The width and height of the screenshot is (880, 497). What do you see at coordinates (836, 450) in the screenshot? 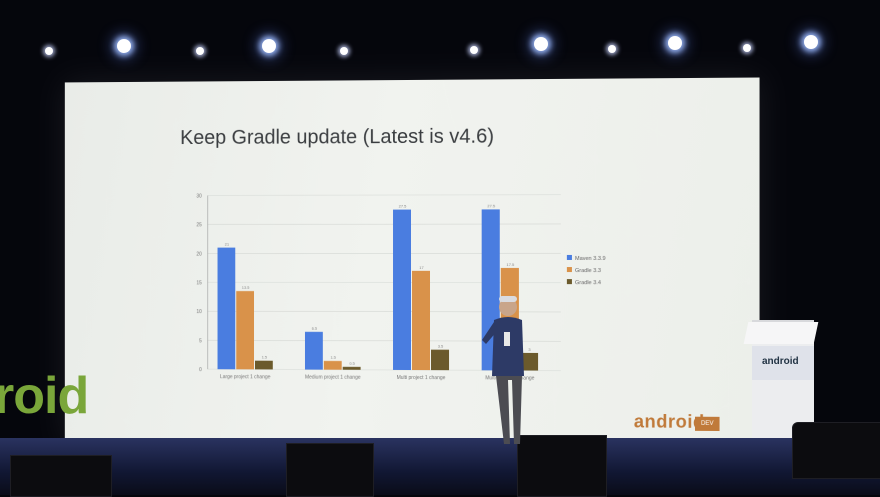
I see `stage-monitor-right` at bounding box center [836, 450].